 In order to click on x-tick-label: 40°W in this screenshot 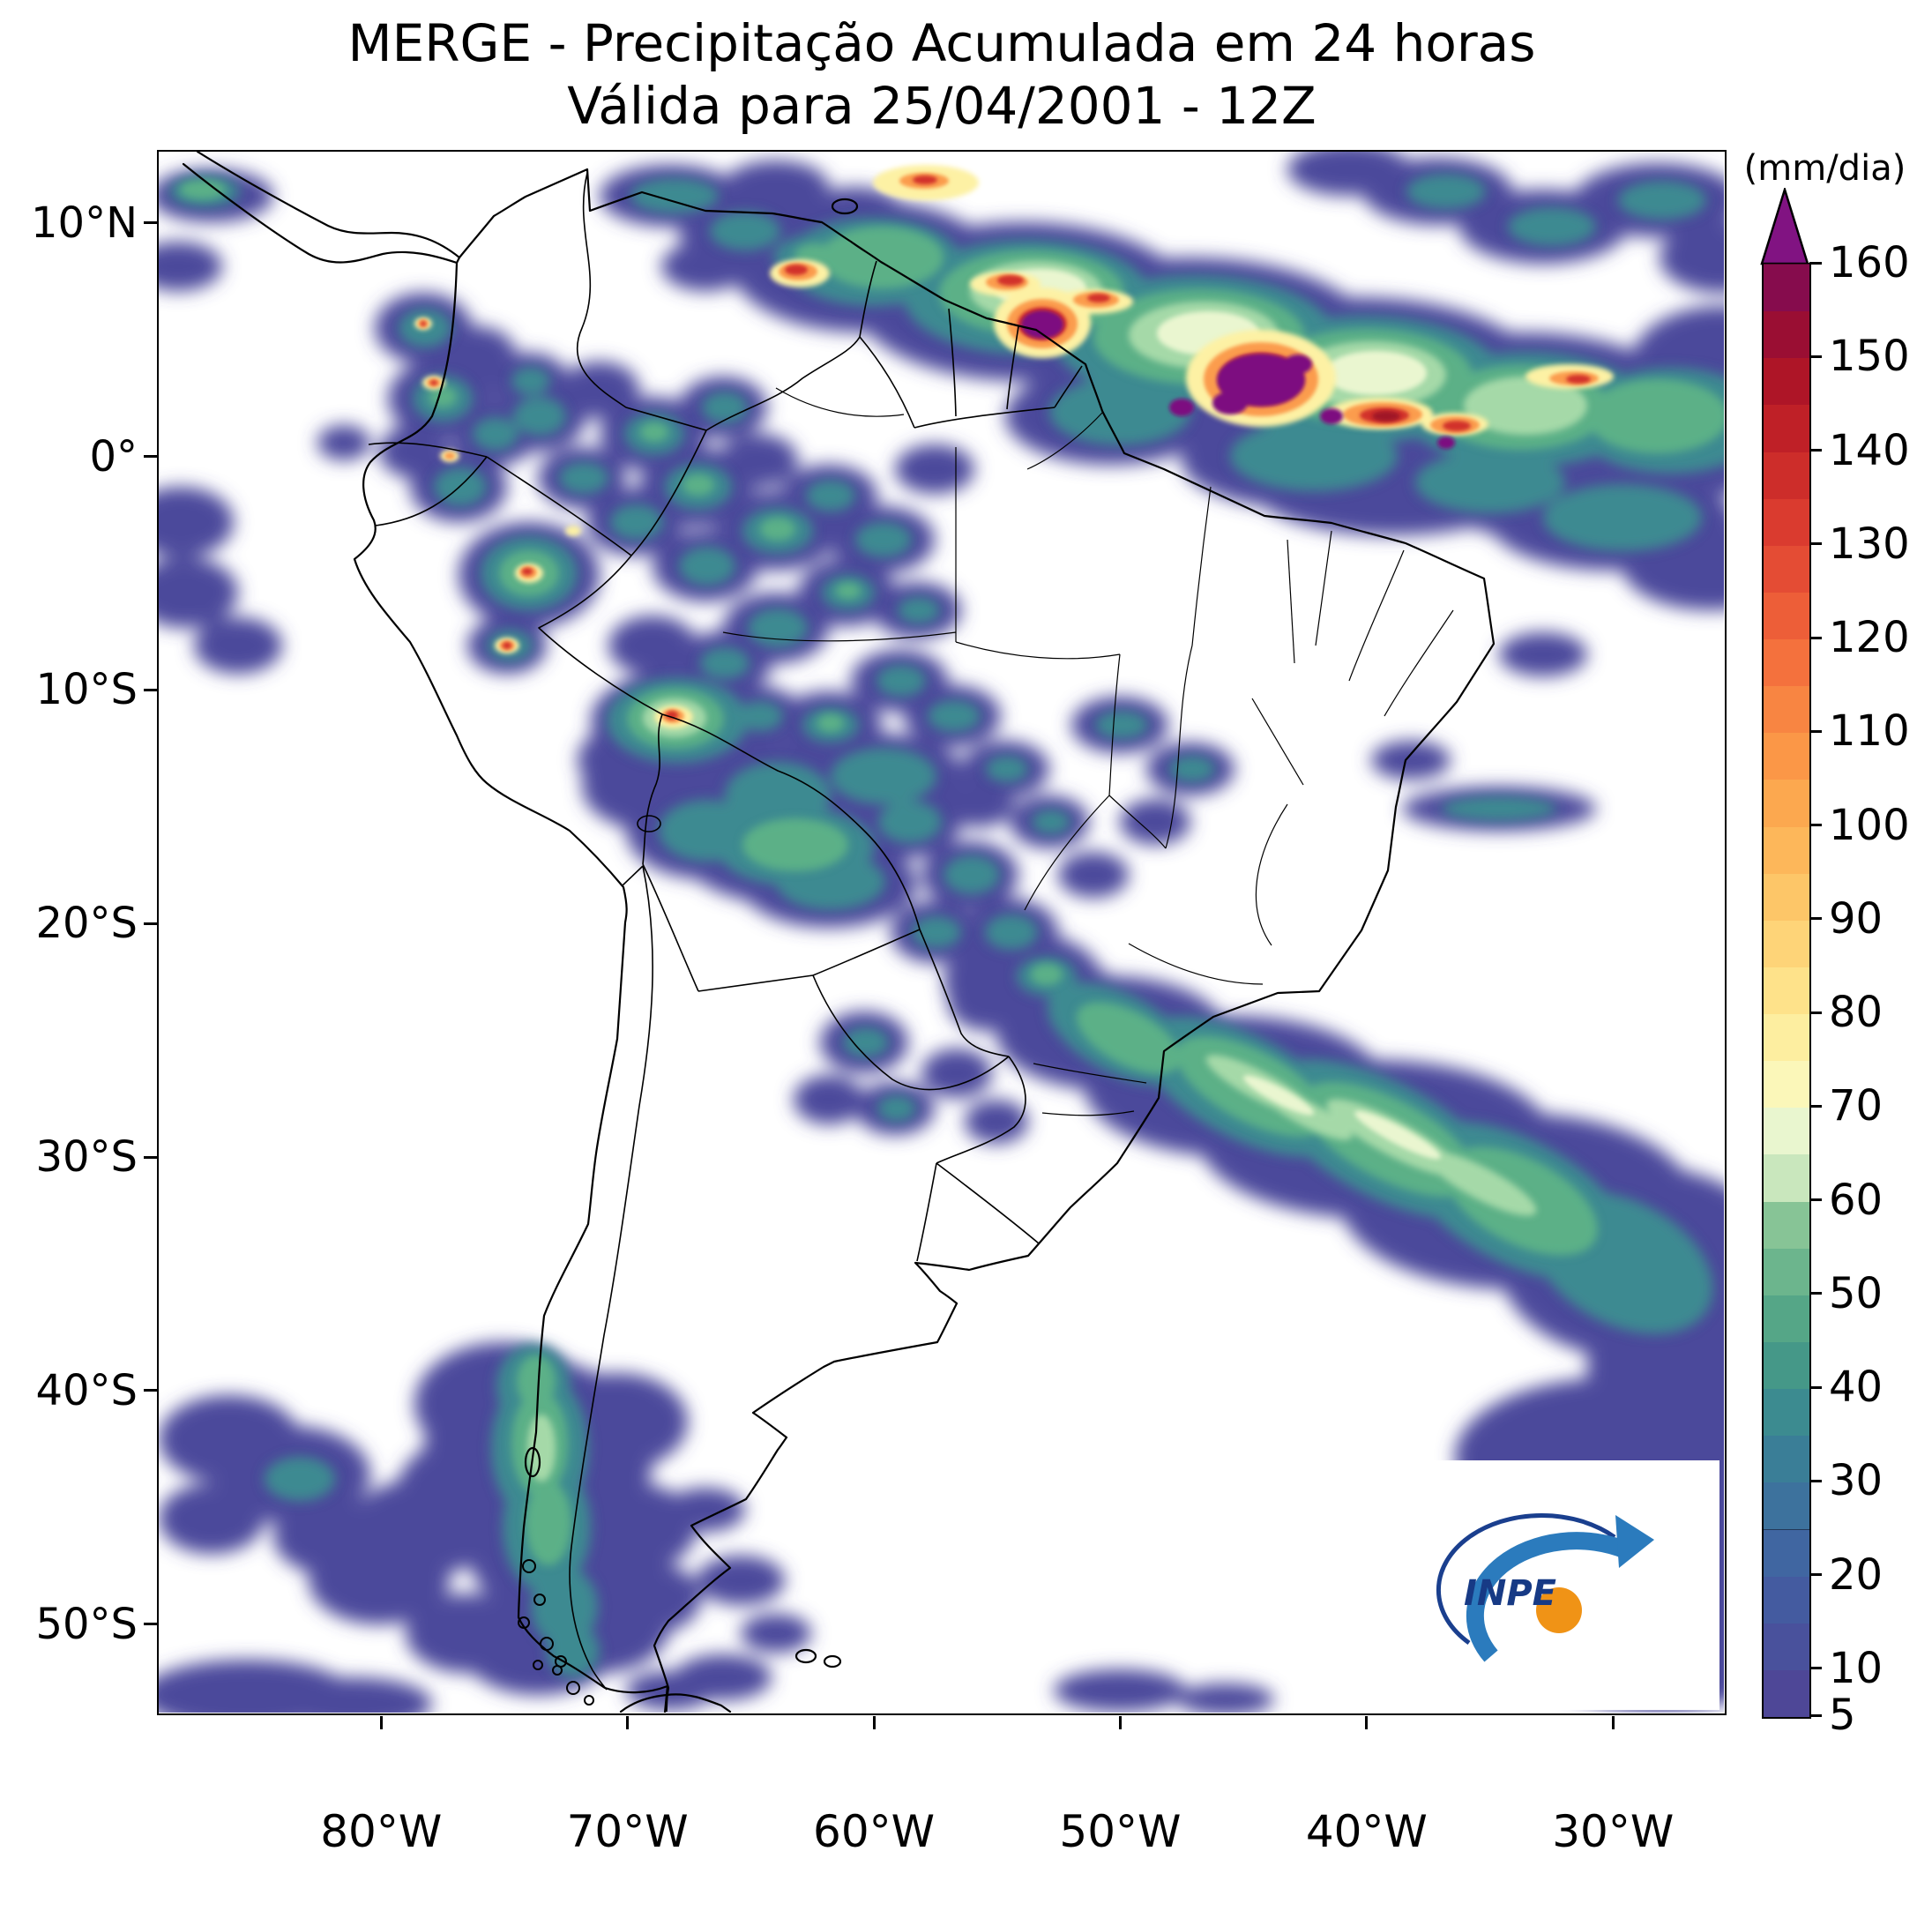, I will do `click(1366, 1831)`.